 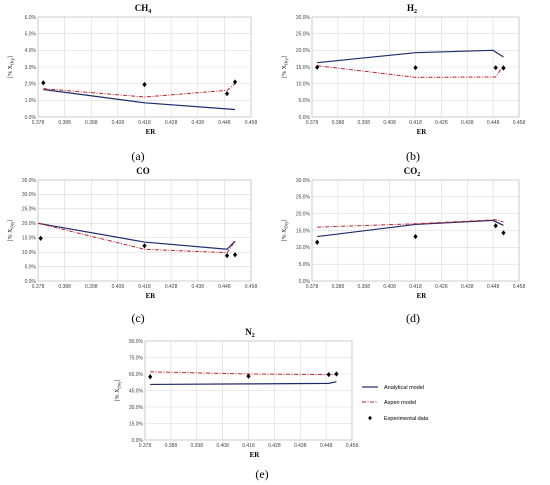 I want to click on chart-title: CO2, so click(x=412, y=172).